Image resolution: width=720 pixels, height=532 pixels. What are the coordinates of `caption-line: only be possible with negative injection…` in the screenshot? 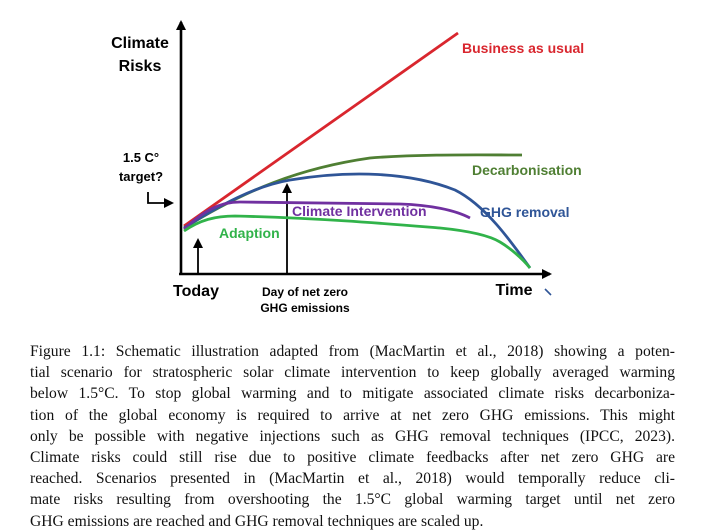 It's located at (352, 436).